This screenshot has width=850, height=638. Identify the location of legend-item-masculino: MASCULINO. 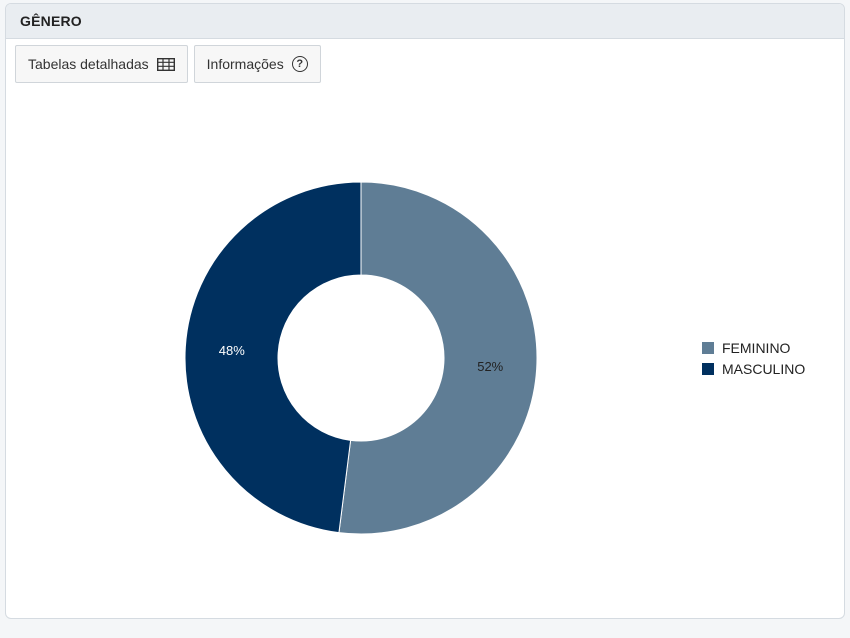
(753, 368).